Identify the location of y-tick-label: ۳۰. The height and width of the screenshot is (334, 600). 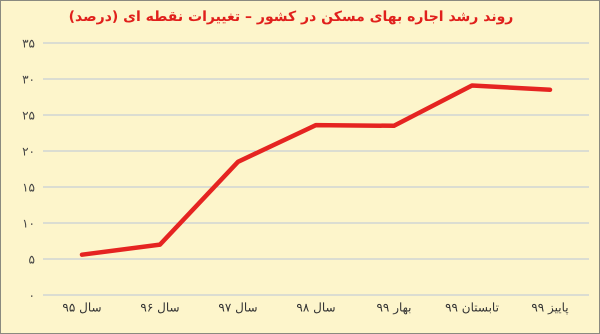
(28, 79).